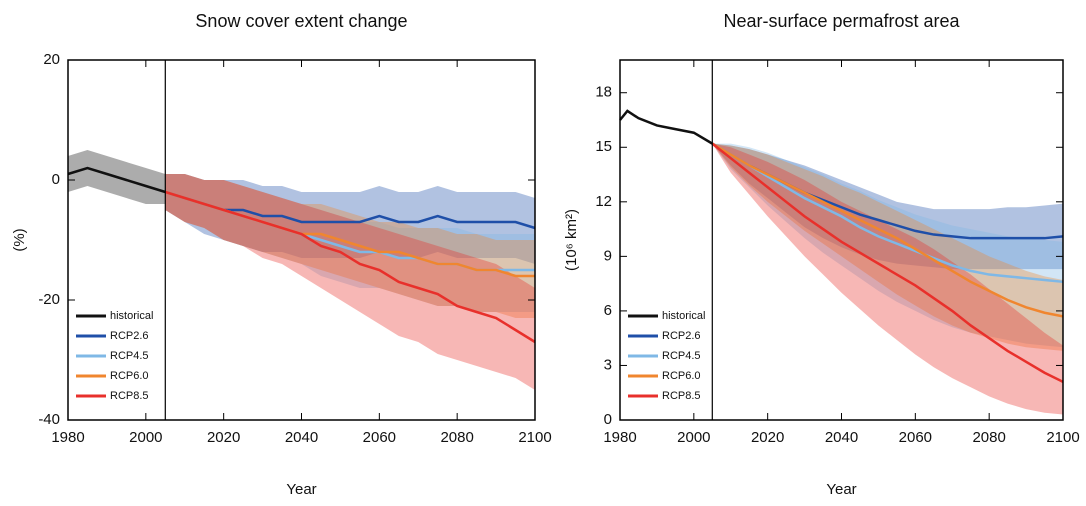 The width and height of the screenshot is (1086, 506). Describe the element at coordinates (19, 239) in the screenshot. I see `y-axis-label: (%)` at that location.